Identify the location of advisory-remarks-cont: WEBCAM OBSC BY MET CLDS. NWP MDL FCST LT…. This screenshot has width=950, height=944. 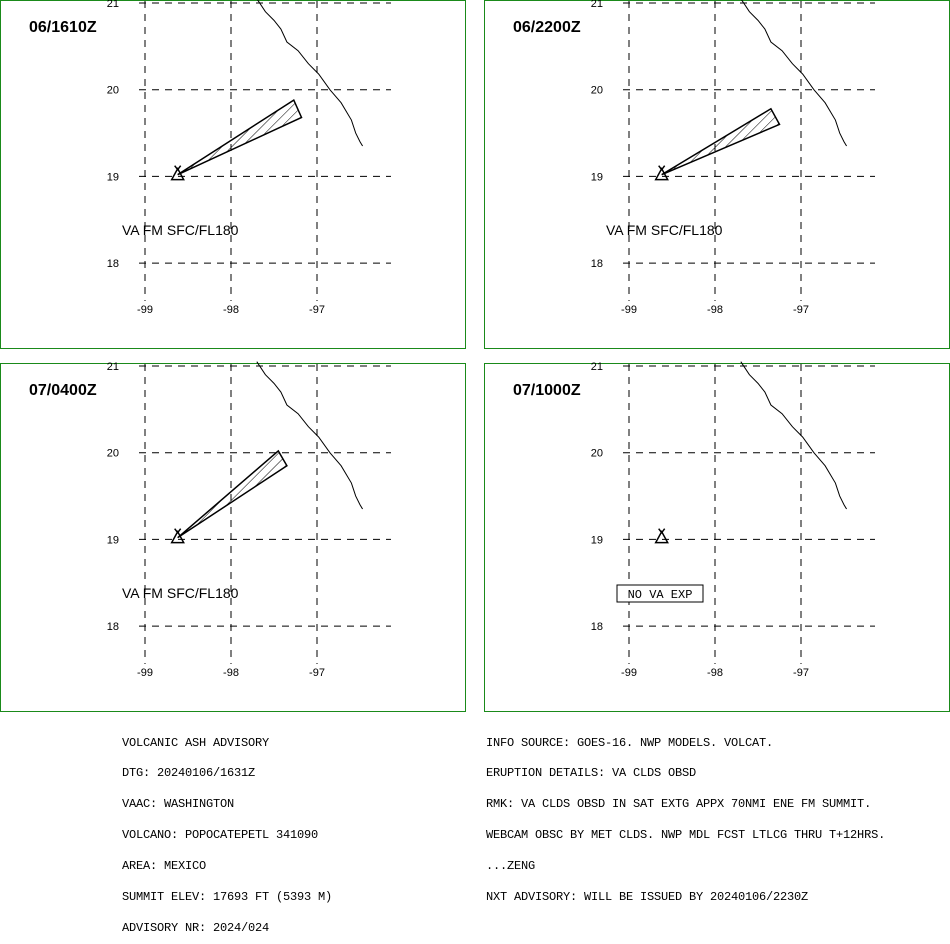
(686, 835).